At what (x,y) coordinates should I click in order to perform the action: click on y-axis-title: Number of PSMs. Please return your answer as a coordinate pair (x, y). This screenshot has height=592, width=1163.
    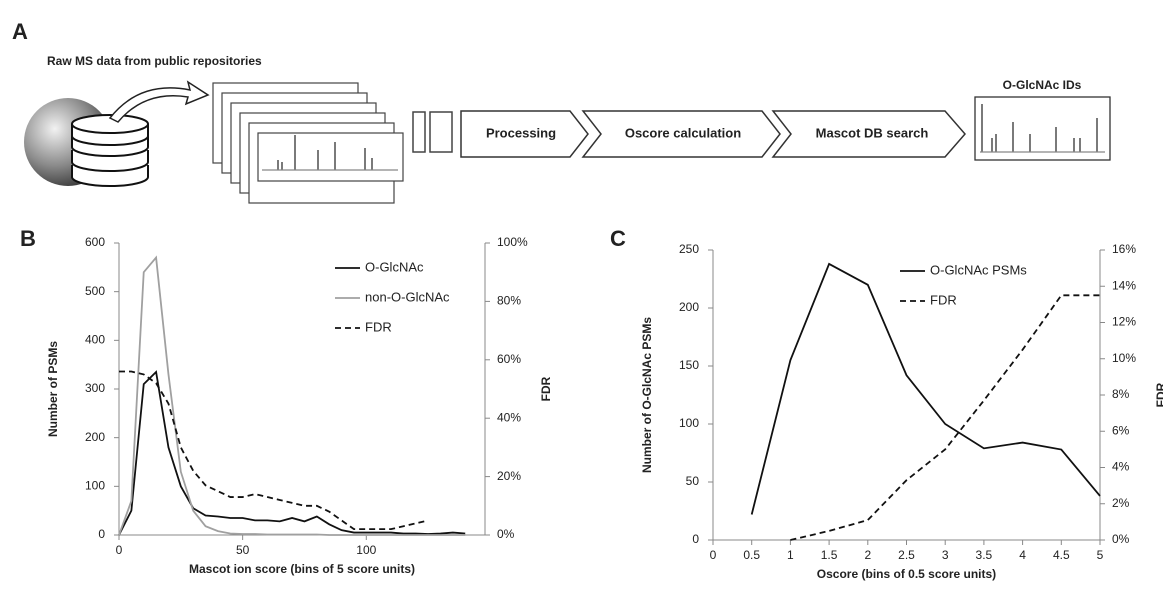
    Looking at the image, I should click on (53, 389).